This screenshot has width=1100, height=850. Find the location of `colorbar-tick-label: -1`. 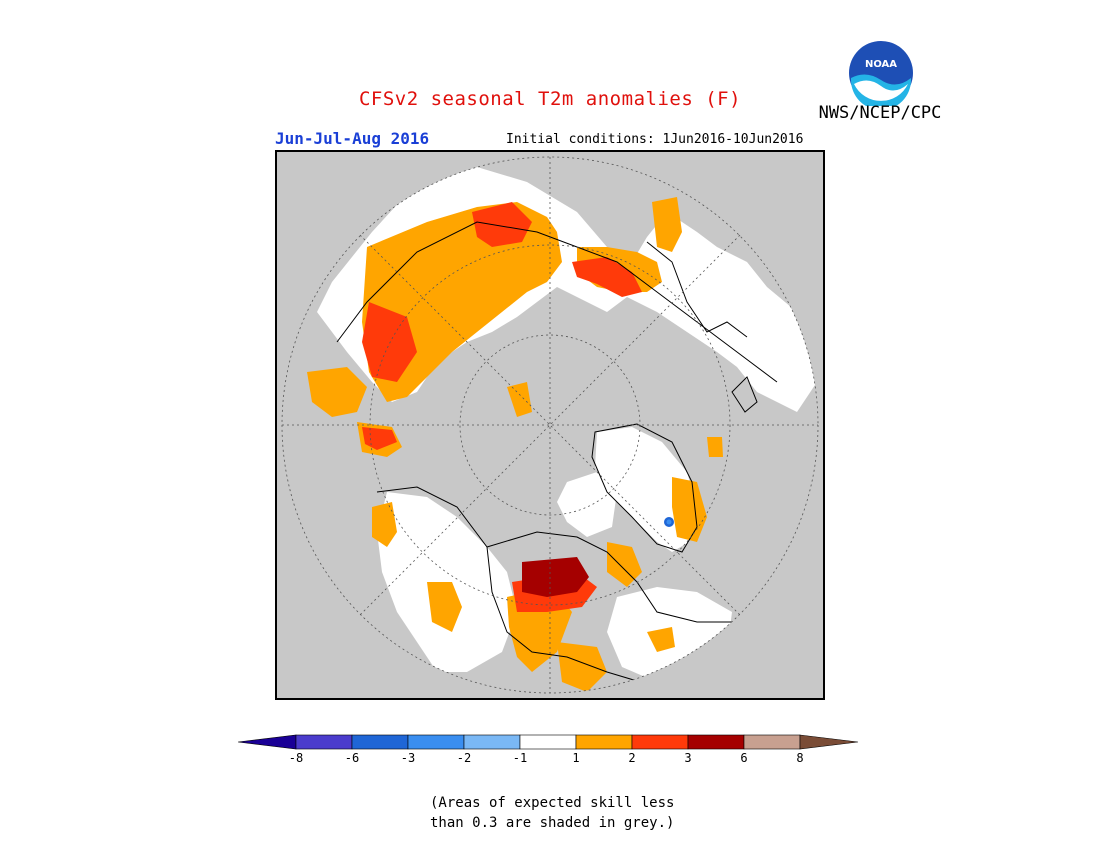

colorbar-tick-label: -1 is located at coordinates (520, 758).